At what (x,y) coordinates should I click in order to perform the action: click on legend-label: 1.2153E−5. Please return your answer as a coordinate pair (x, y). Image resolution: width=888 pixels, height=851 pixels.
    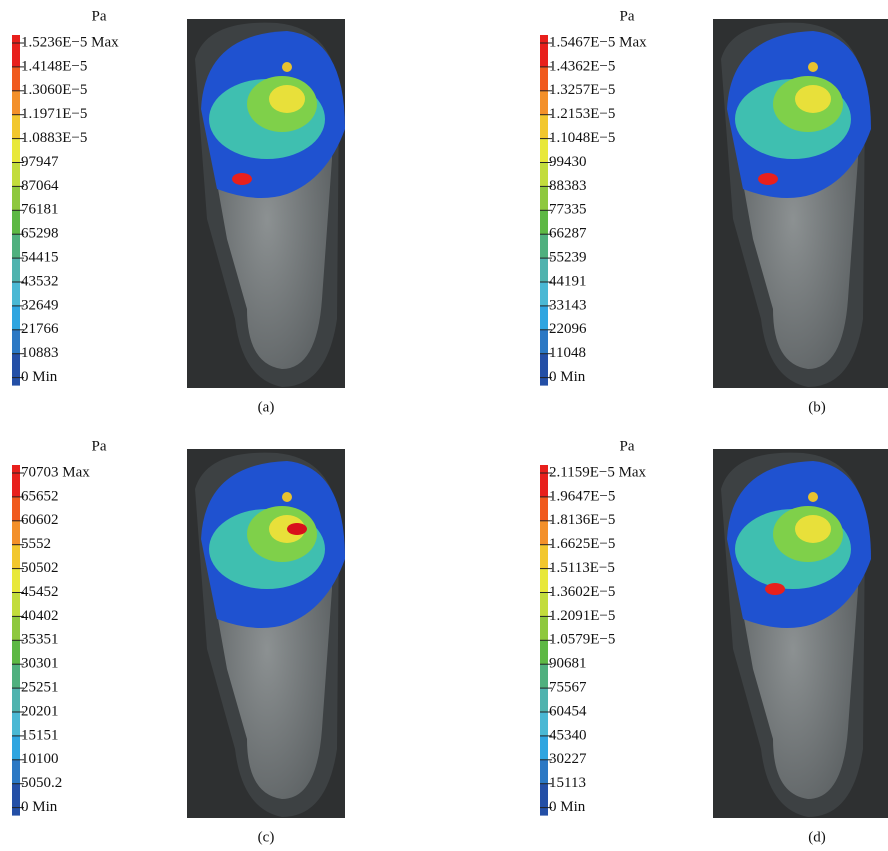
    Looking at the image, I should click on (582, 114).